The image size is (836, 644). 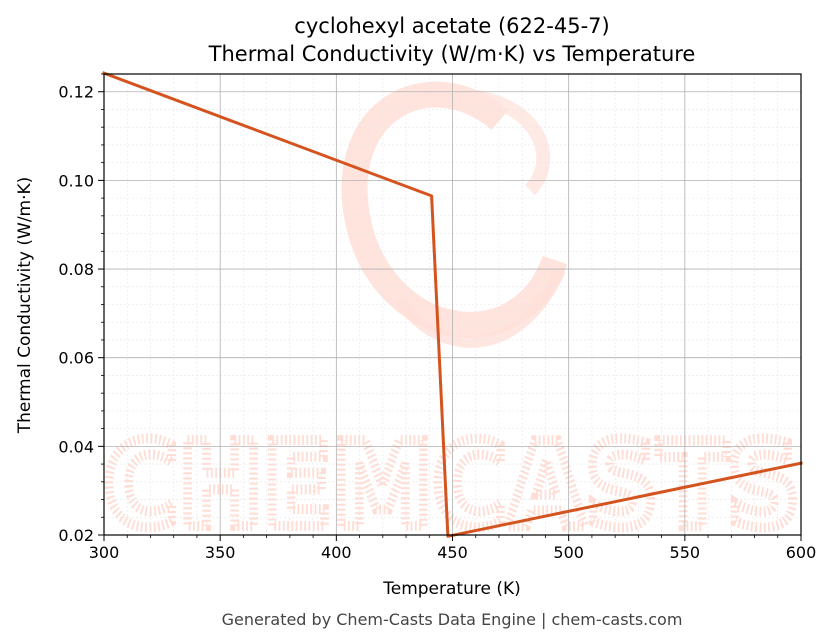 What do you see at coordinates (76, 92) in the screenshot?
I see `y-tick-label: 0.12` at bounding box center [76, 92].